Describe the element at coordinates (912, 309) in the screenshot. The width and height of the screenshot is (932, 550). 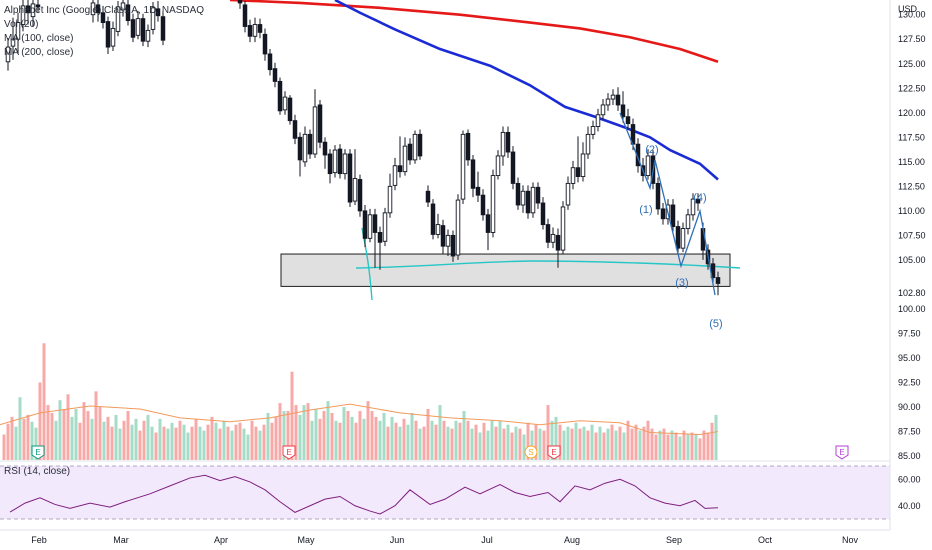
I see `price-tick-label: 100.00` at that location.